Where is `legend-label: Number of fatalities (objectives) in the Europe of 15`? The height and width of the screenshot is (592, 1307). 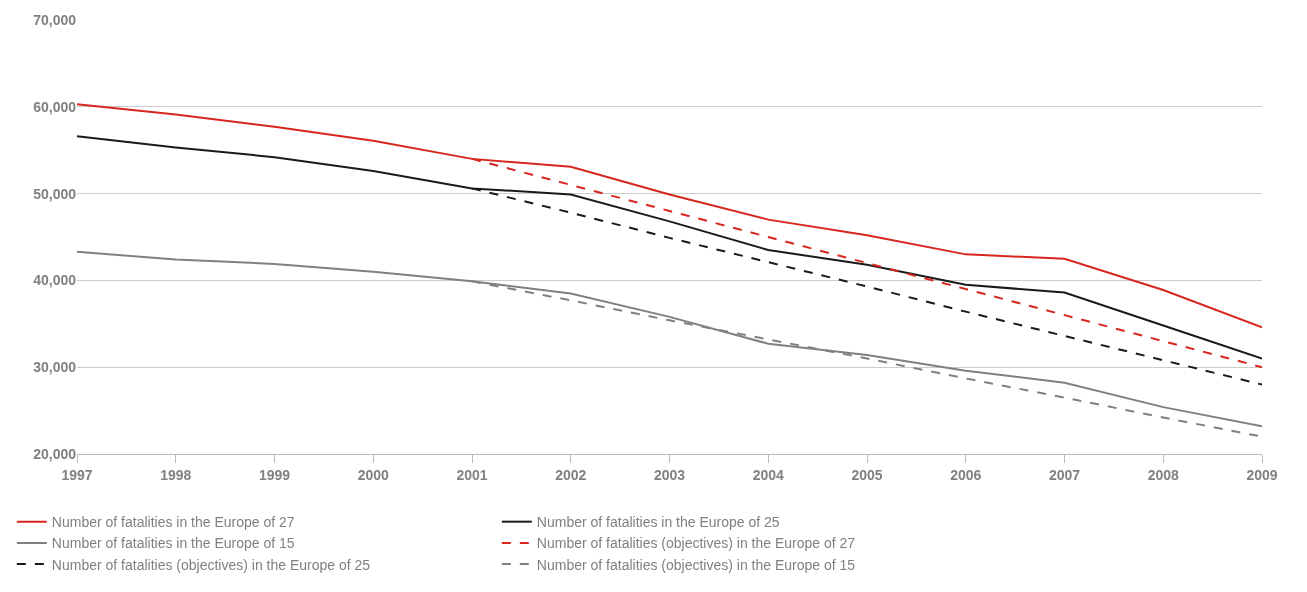 legend-label: Number of fatalities (objectives) in the Europe of 15 is located at coordinates (696, 564).